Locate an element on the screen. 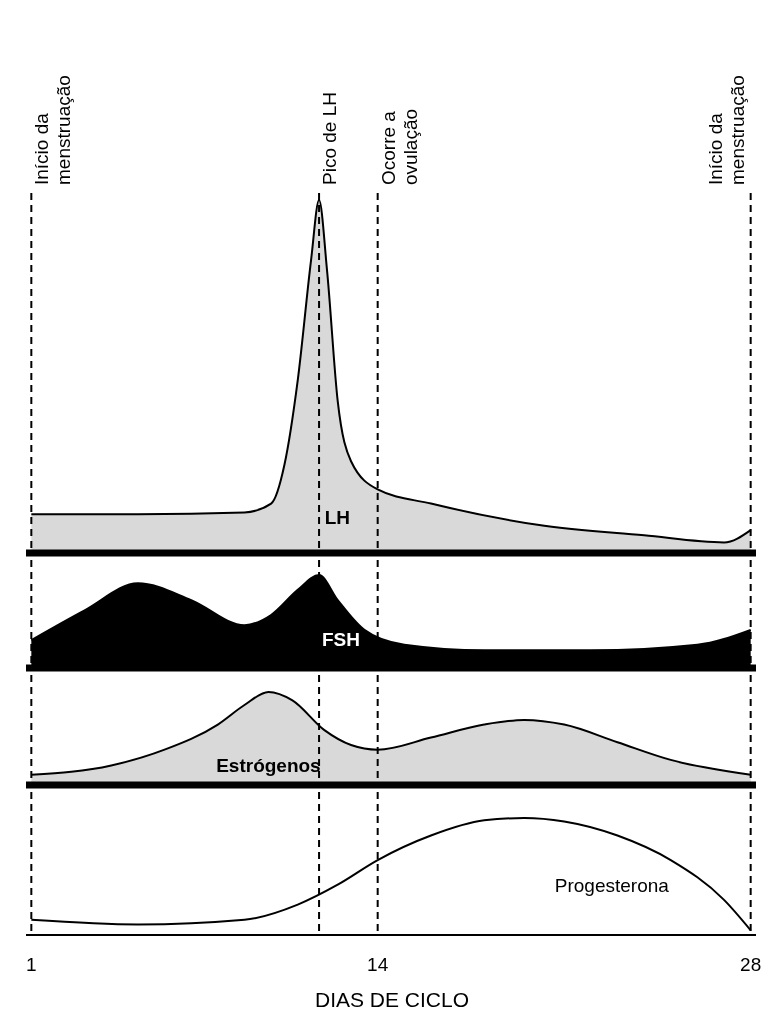 The height and width of the screenshot is (1028, 777). series-label: Progesterona is located at coordinates (612, 886).